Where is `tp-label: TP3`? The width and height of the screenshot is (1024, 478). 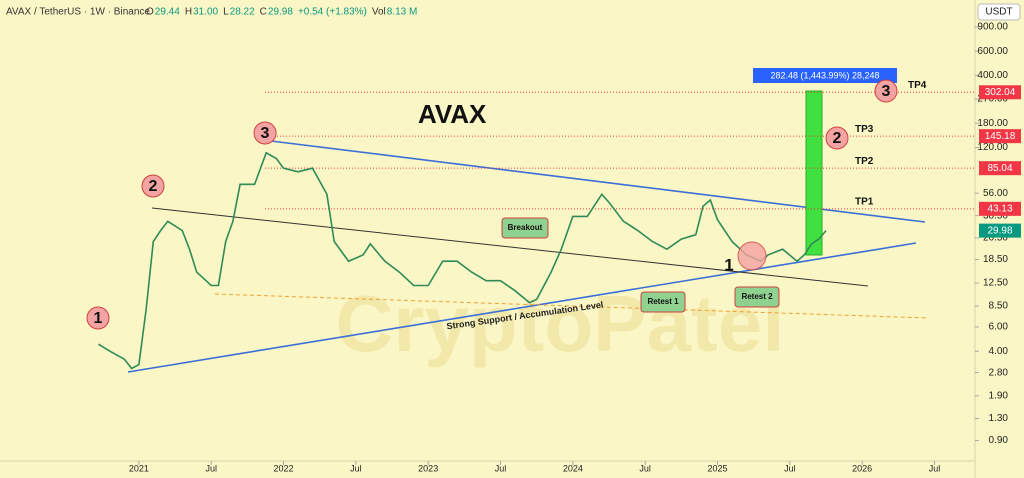
tp-label: TP3 is located at coordinates (864, 129).